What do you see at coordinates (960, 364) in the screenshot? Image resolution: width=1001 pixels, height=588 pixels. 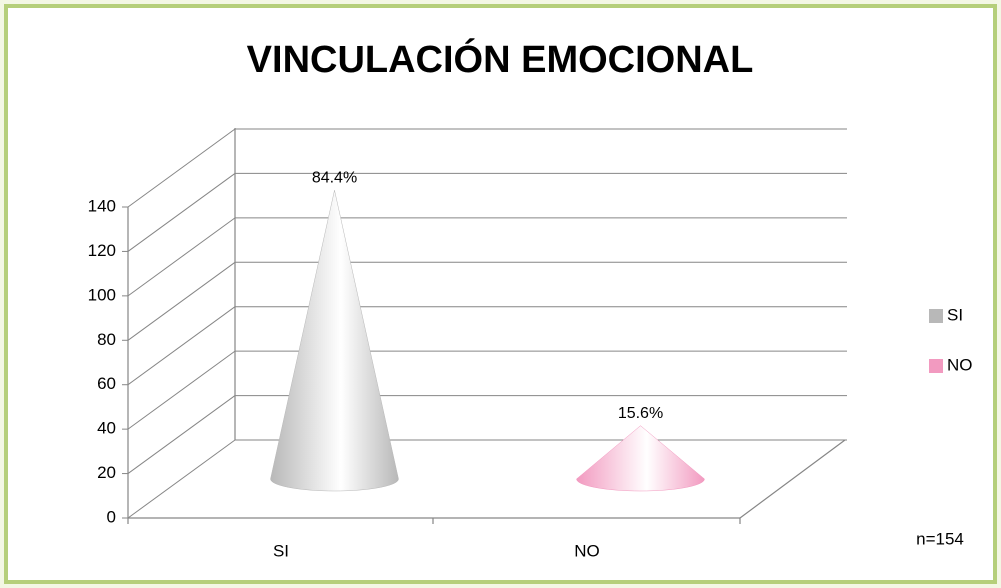 I see `legend-label: NO` at bounding box center [960, 364].